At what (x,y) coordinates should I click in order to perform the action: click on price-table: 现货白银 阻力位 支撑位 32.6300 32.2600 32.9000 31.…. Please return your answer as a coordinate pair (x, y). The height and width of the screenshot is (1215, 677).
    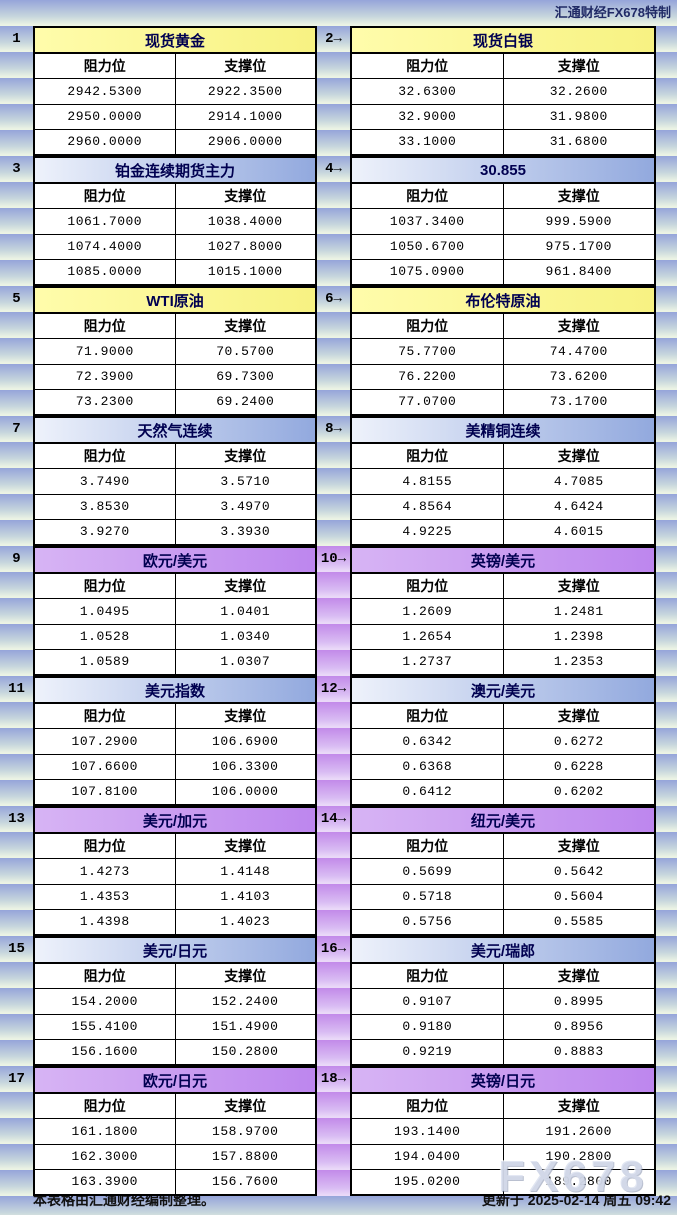
    Looking at the image, I should click on (503, 91).